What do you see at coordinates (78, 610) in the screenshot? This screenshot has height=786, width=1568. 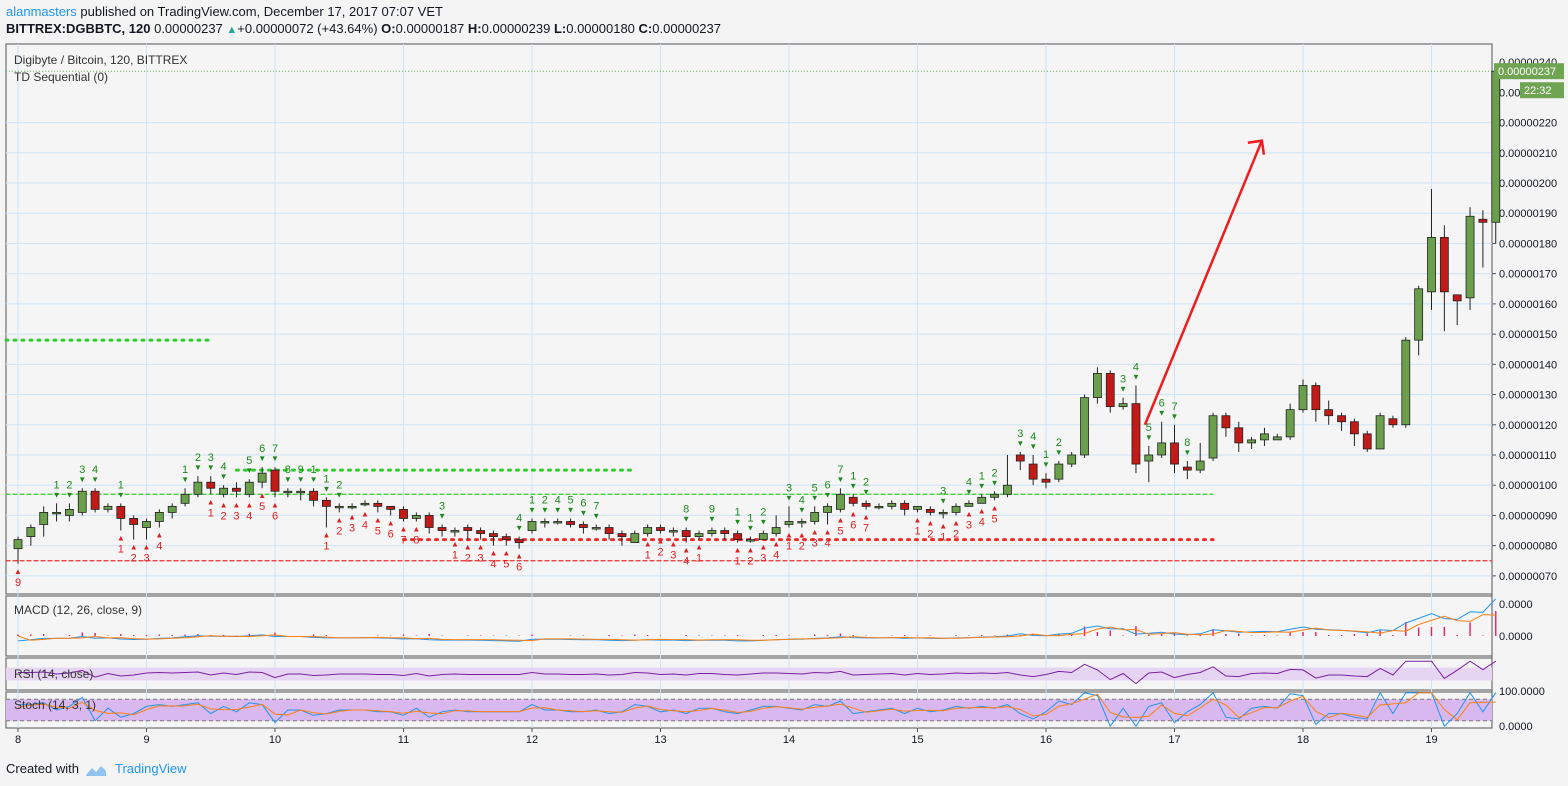 I see `macd-title: MACD (12, 26, close, 9)` at bounding box center [78, 610].